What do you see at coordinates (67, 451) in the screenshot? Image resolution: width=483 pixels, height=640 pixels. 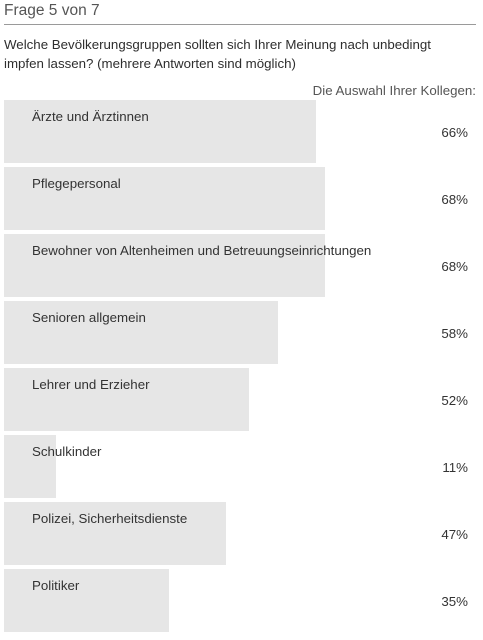 I see `result-label: Schulkinder` at bounding box center [67, 451].